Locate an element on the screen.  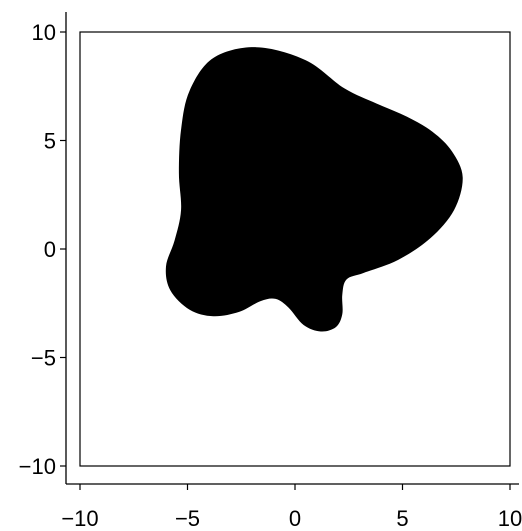
y-tick-label: −10 is located at coordinates (37, 466).